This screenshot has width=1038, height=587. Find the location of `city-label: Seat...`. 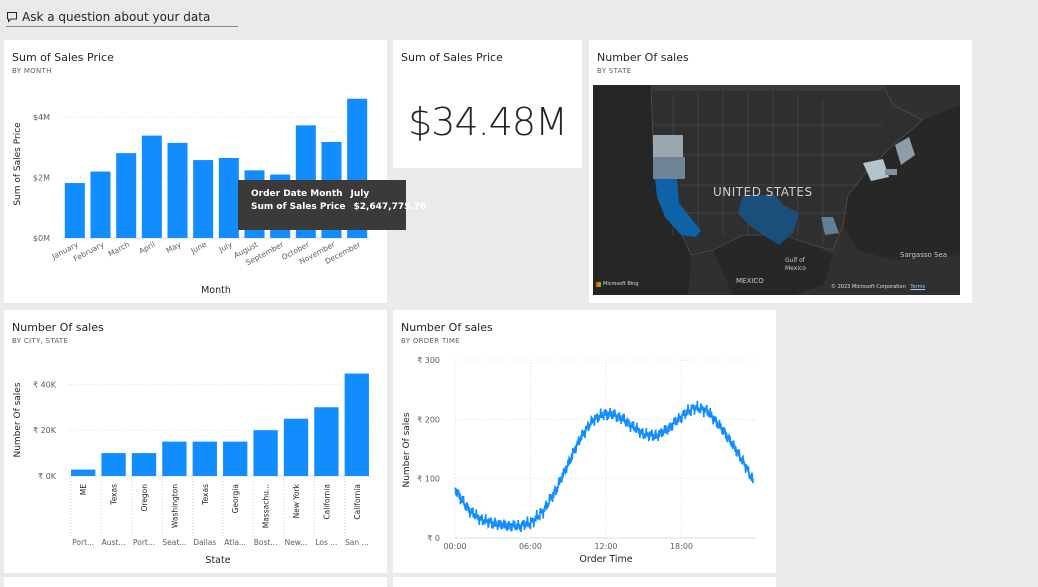

city-label: Seat... is located at coordinates (174, 542).